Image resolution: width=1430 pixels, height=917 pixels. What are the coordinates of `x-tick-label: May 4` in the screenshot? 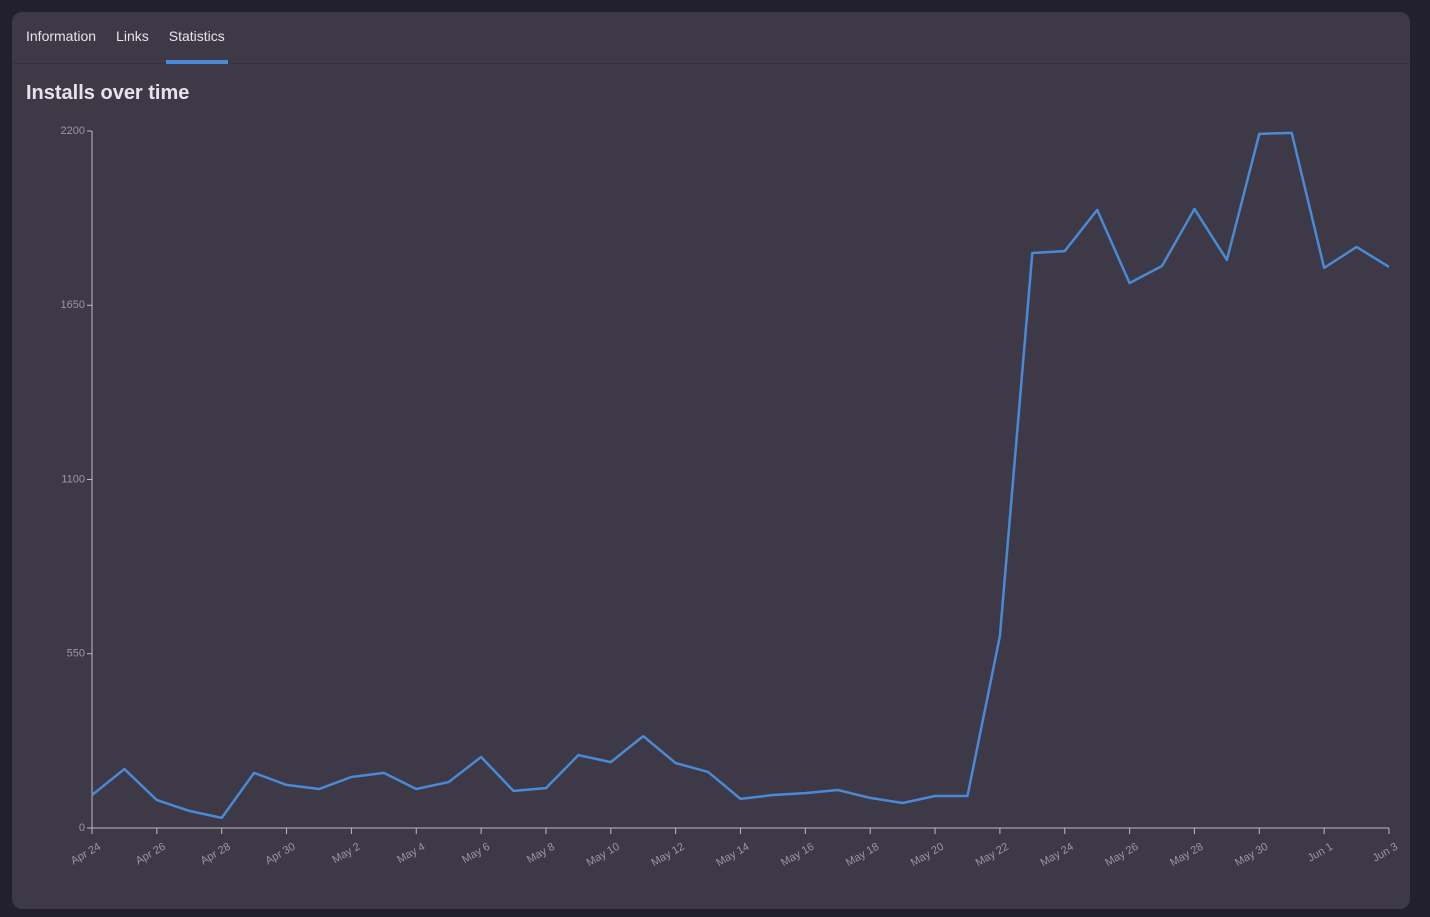 It's located at (411, 853).